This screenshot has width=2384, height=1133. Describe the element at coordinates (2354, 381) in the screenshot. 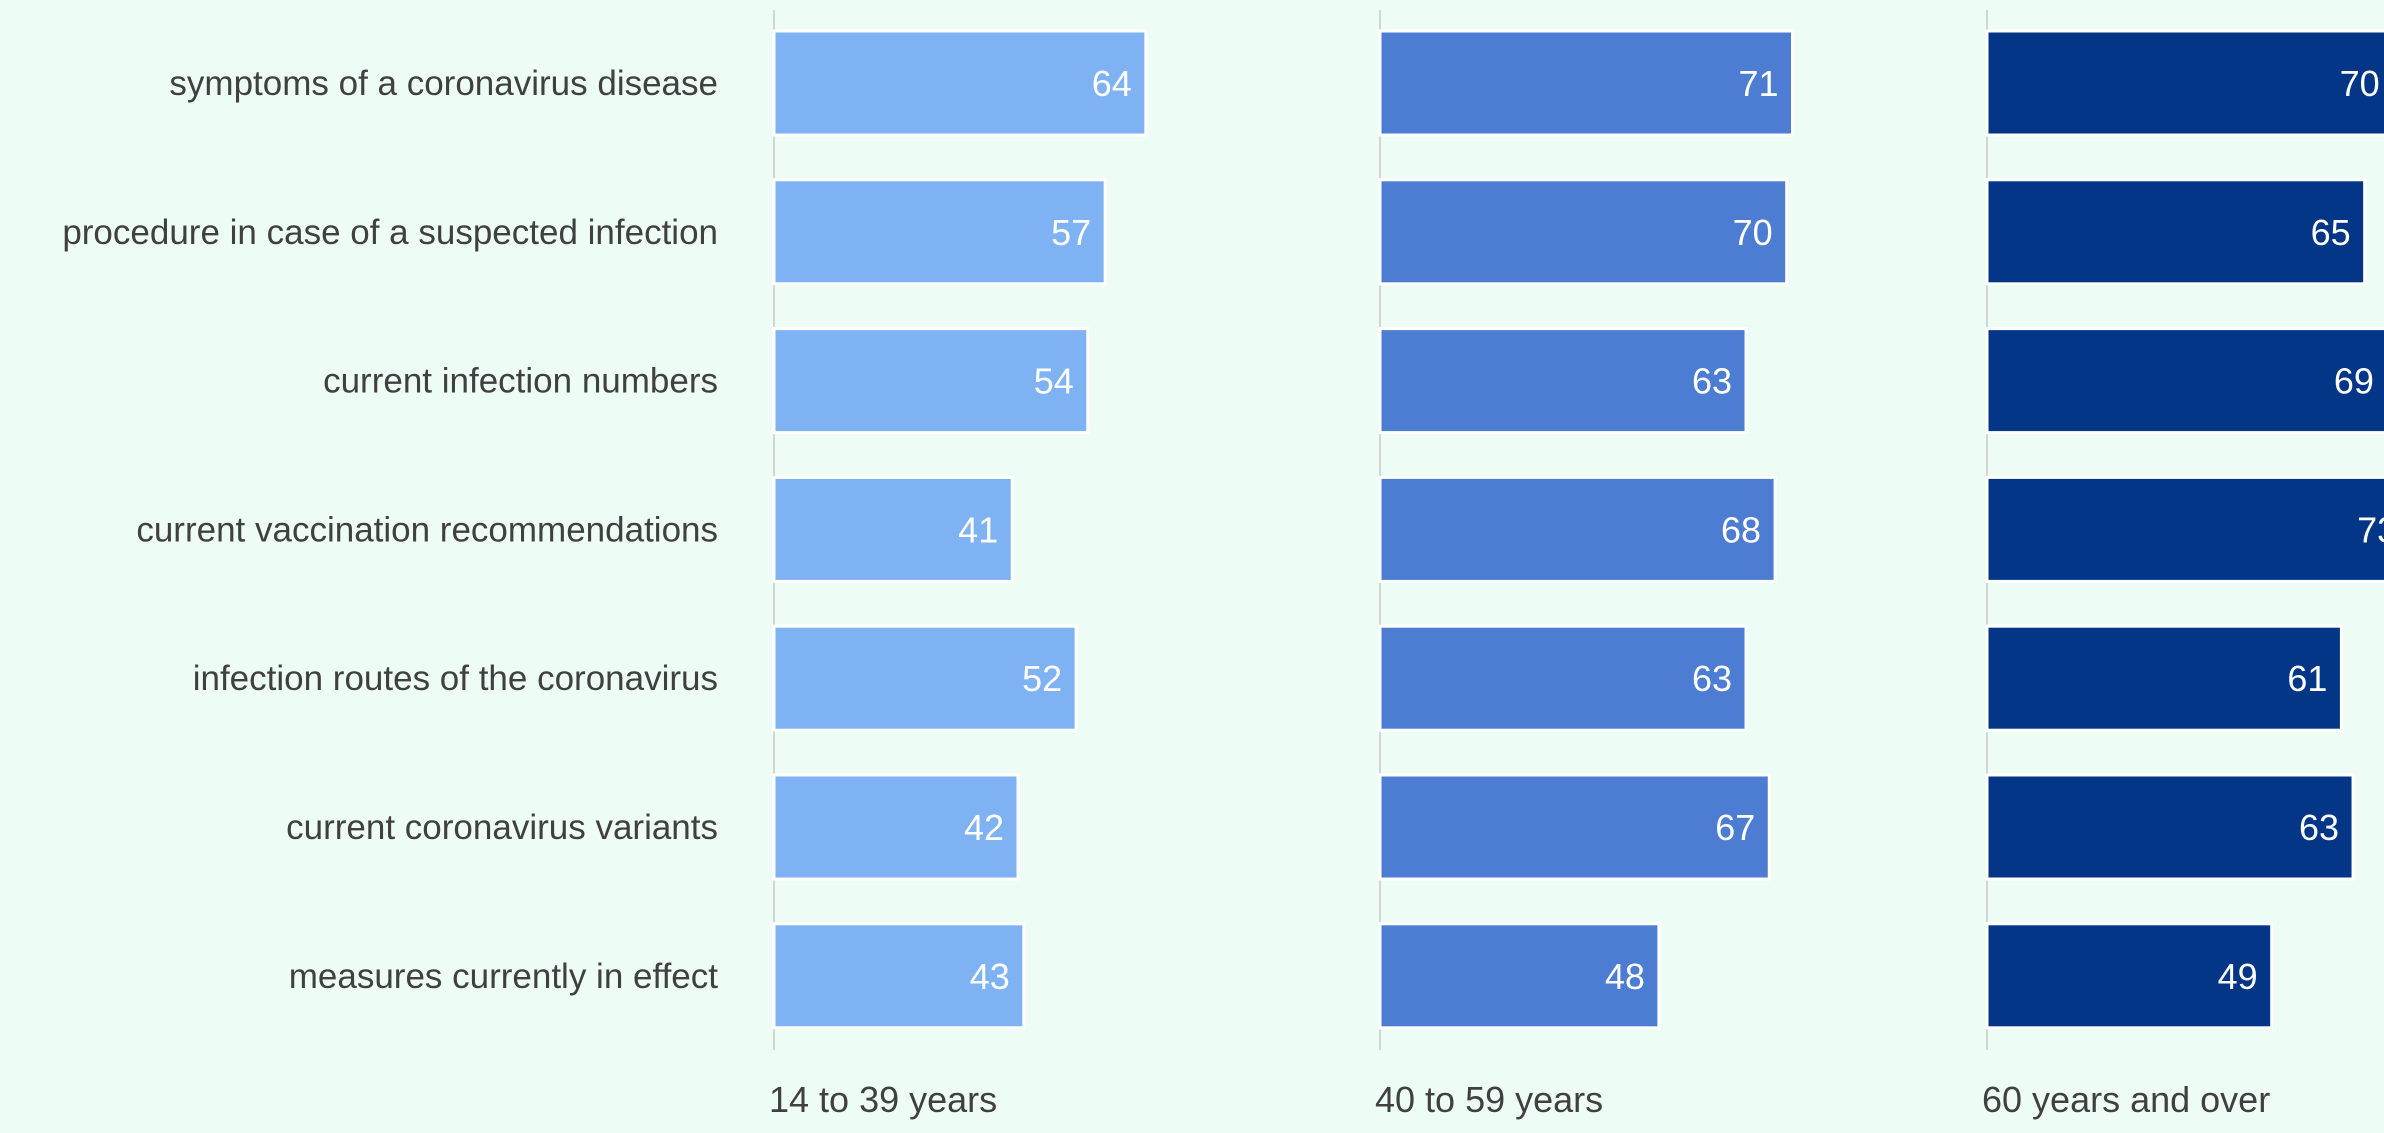

I see `data-label: 69` at that location.